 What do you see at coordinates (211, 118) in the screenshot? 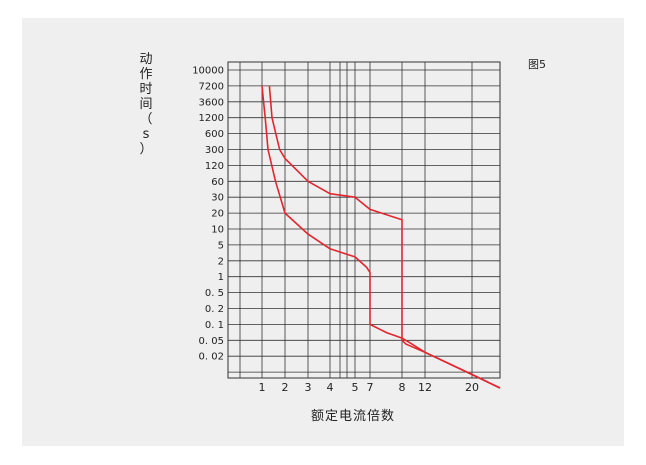
I see `y-tick-label: 1200` at bounding box center [211, 118].